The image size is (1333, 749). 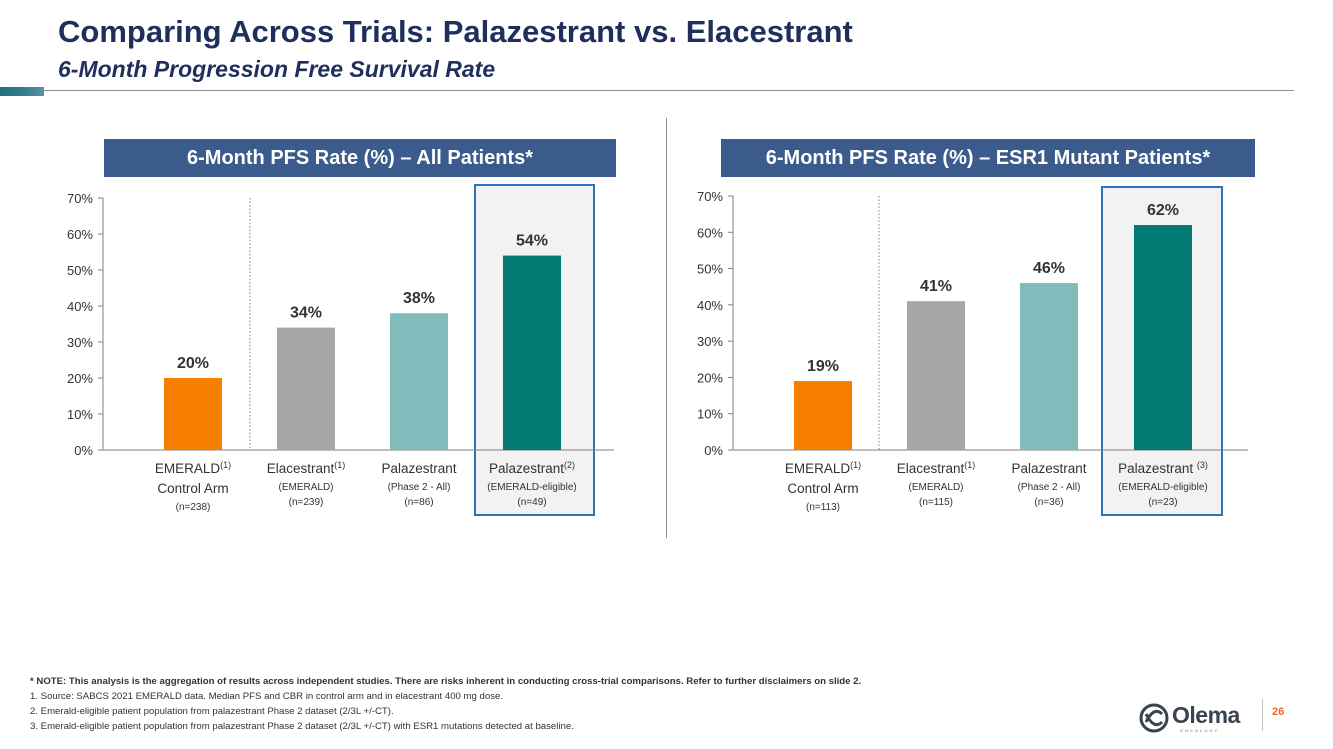 I want to click on logo-wordmark: Olema, so click(x=1206, y=715).